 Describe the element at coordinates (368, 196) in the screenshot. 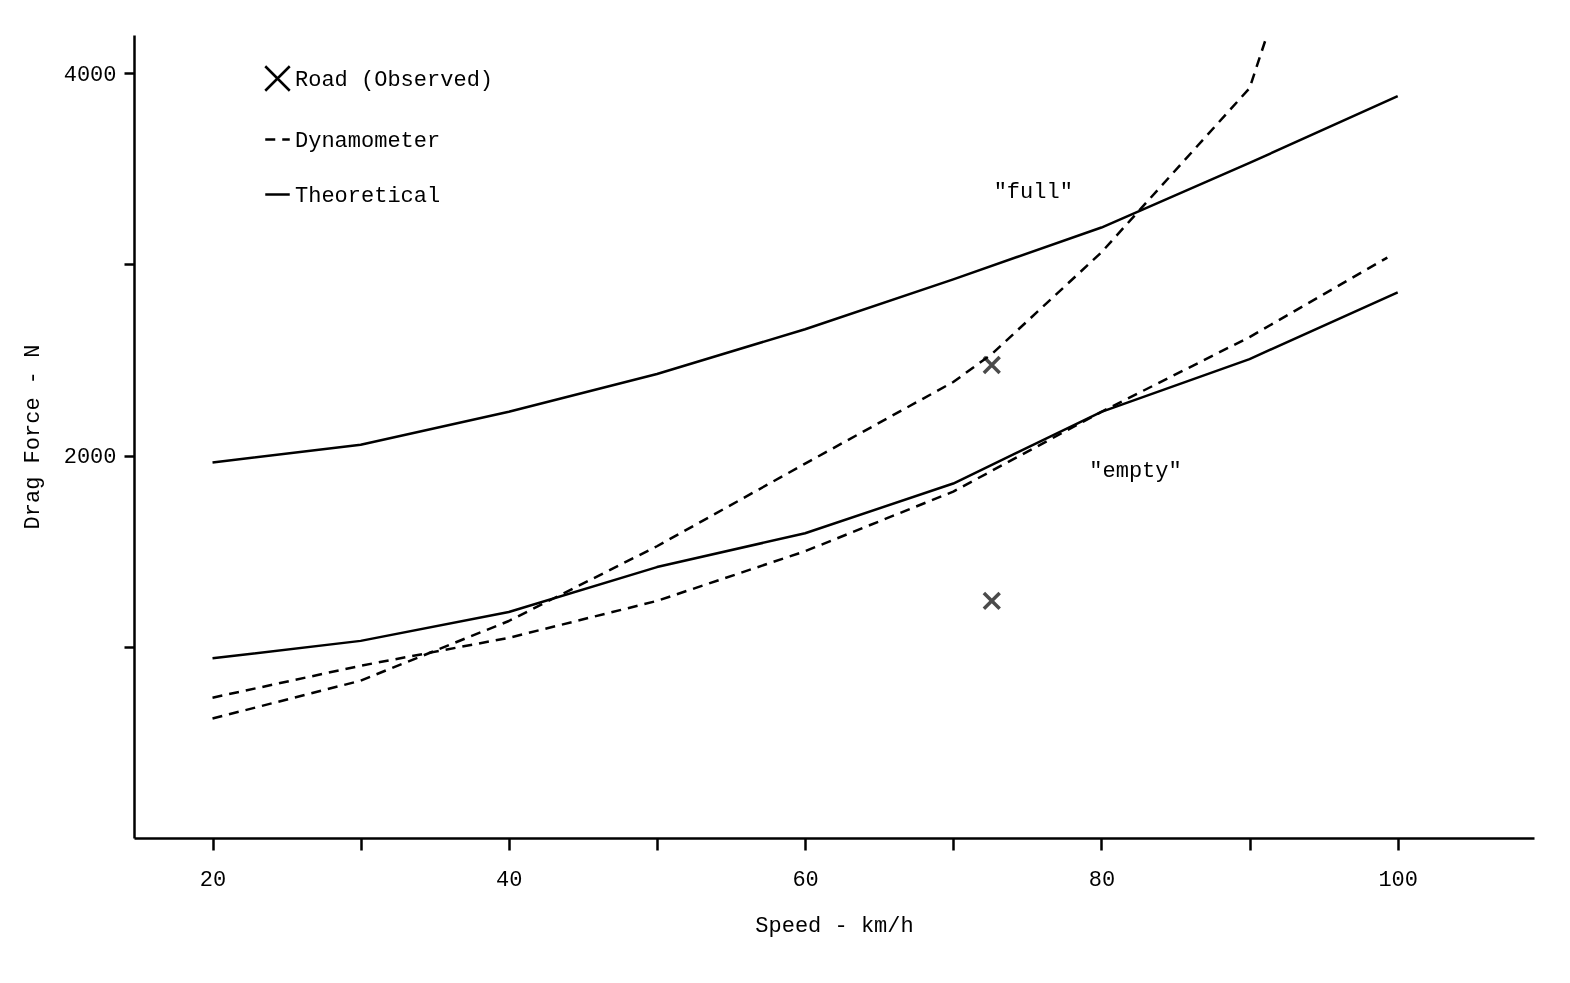

I see `legend-label: Theoretical` at that location.